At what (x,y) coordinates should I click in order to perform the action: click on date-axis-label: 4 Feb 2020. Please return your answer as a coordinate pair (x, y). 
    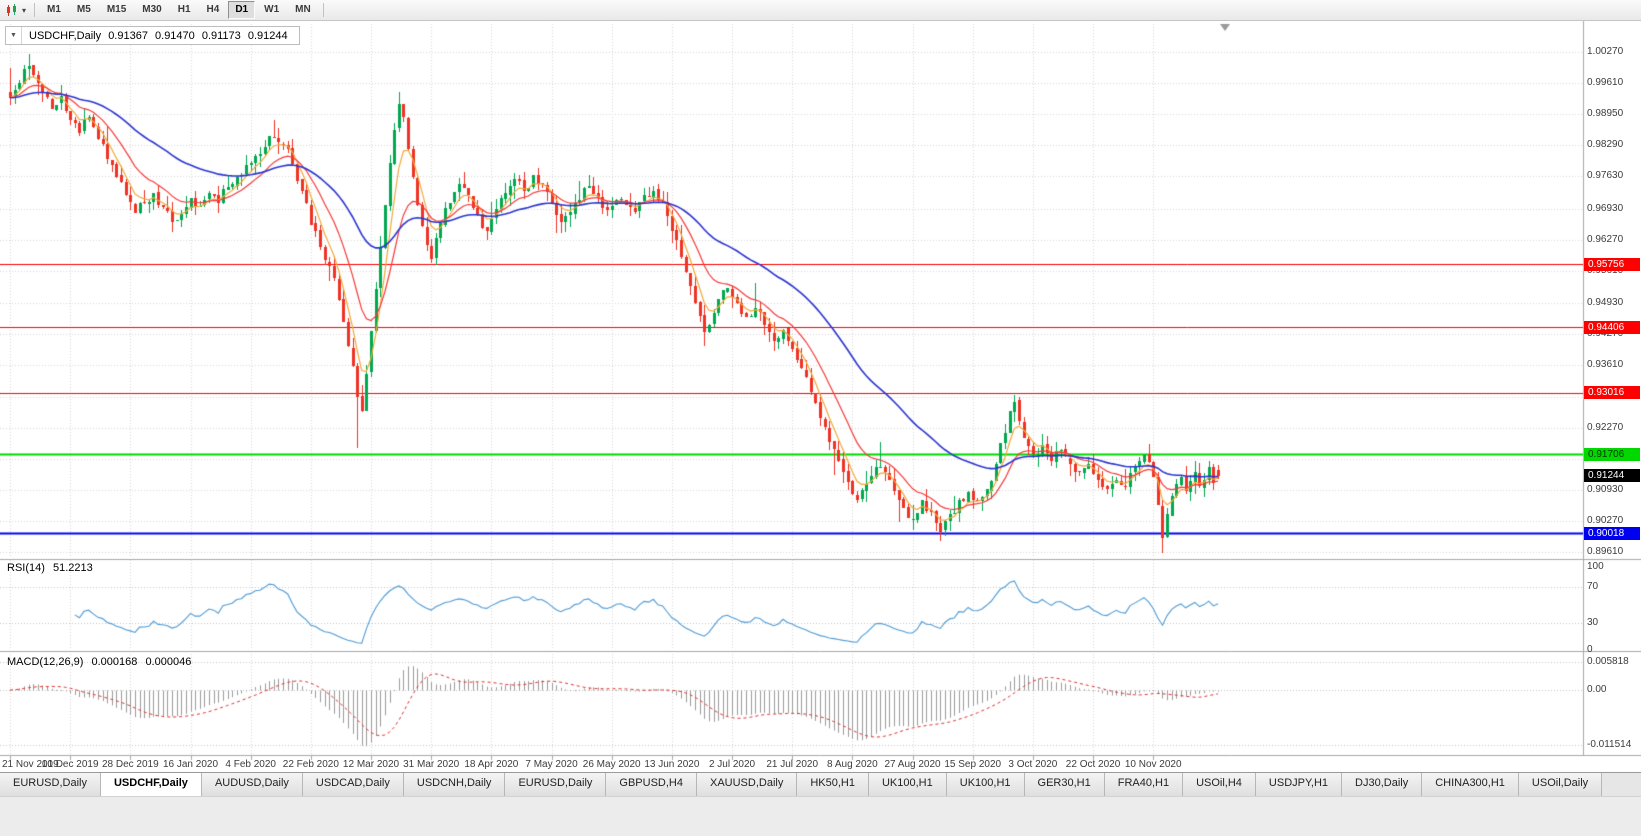
    Looking at the image, I should click on (250, 764).